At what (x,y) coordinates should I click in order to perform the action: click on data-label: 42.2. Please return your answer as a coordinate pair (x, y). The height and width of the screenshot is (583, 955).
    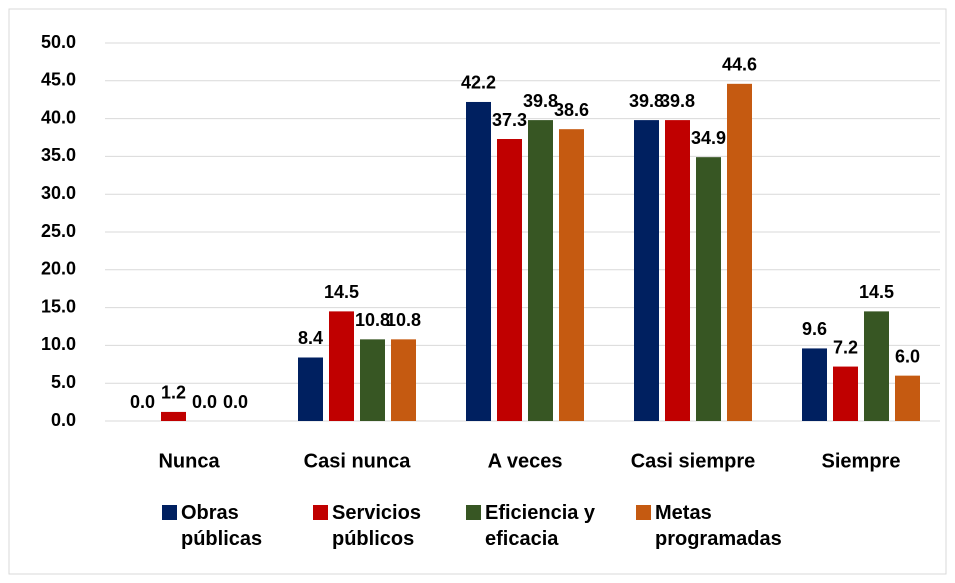
    Looking at the image, I should click on (478, 83).